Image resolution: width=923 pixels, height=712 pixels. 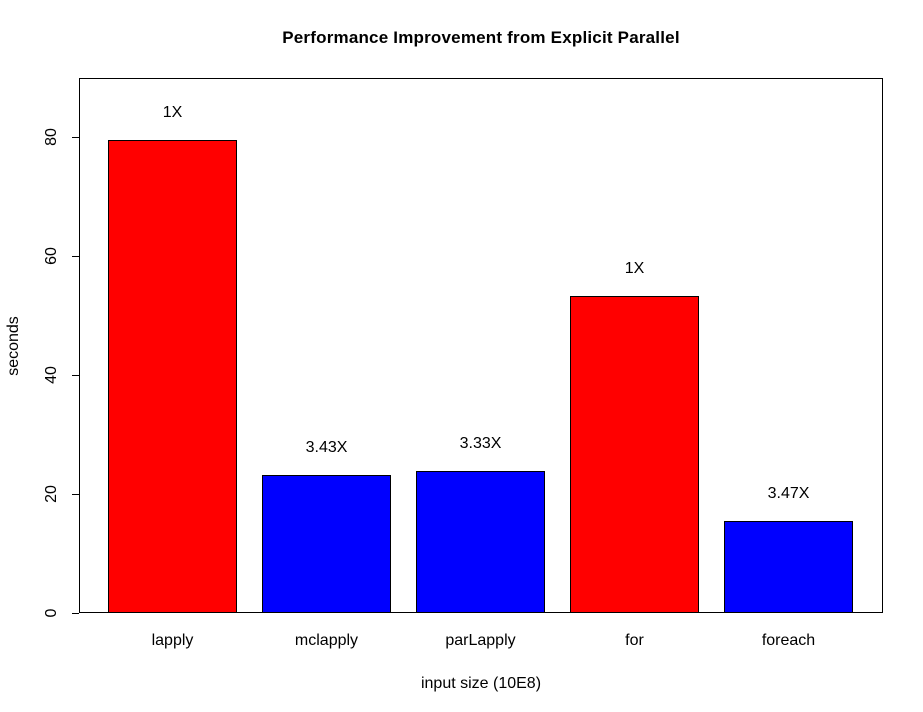 What do you see at coordinates (51, 256) in the screenshot?
I see `y-axis-tick-label: 60` at bounding box center [51, 256].